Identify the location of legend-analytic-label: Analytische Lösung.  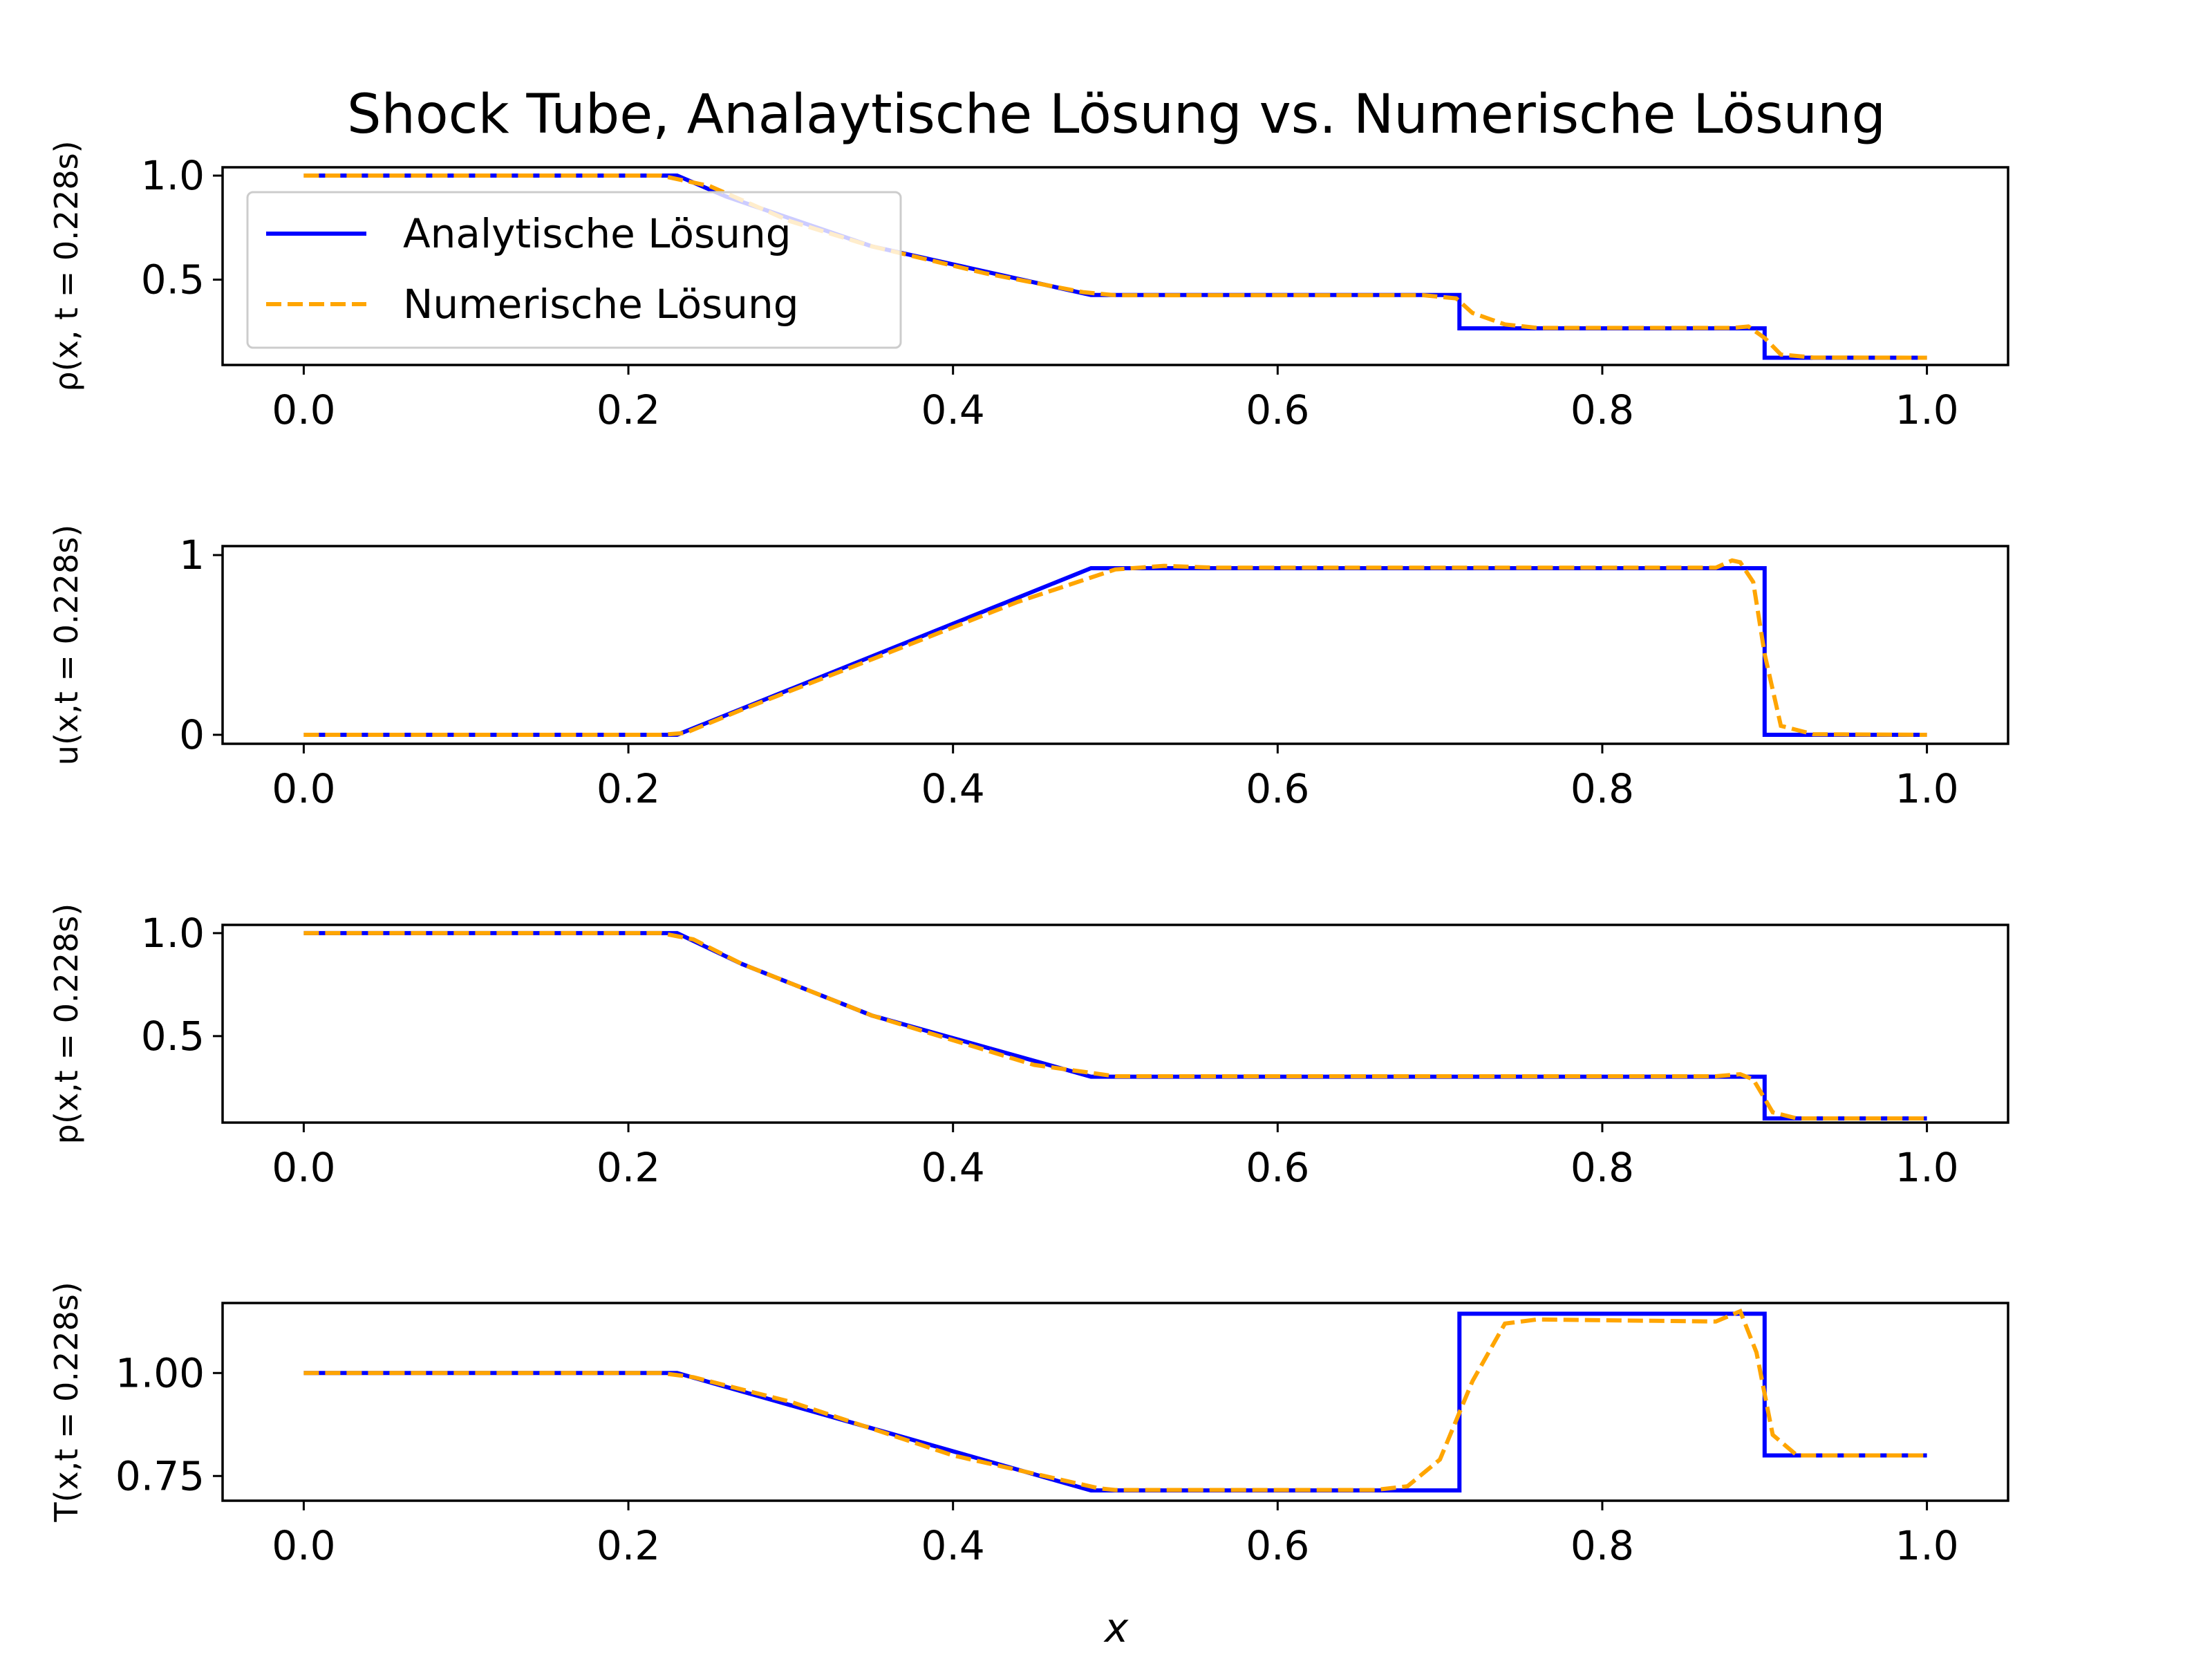
(597, 233).